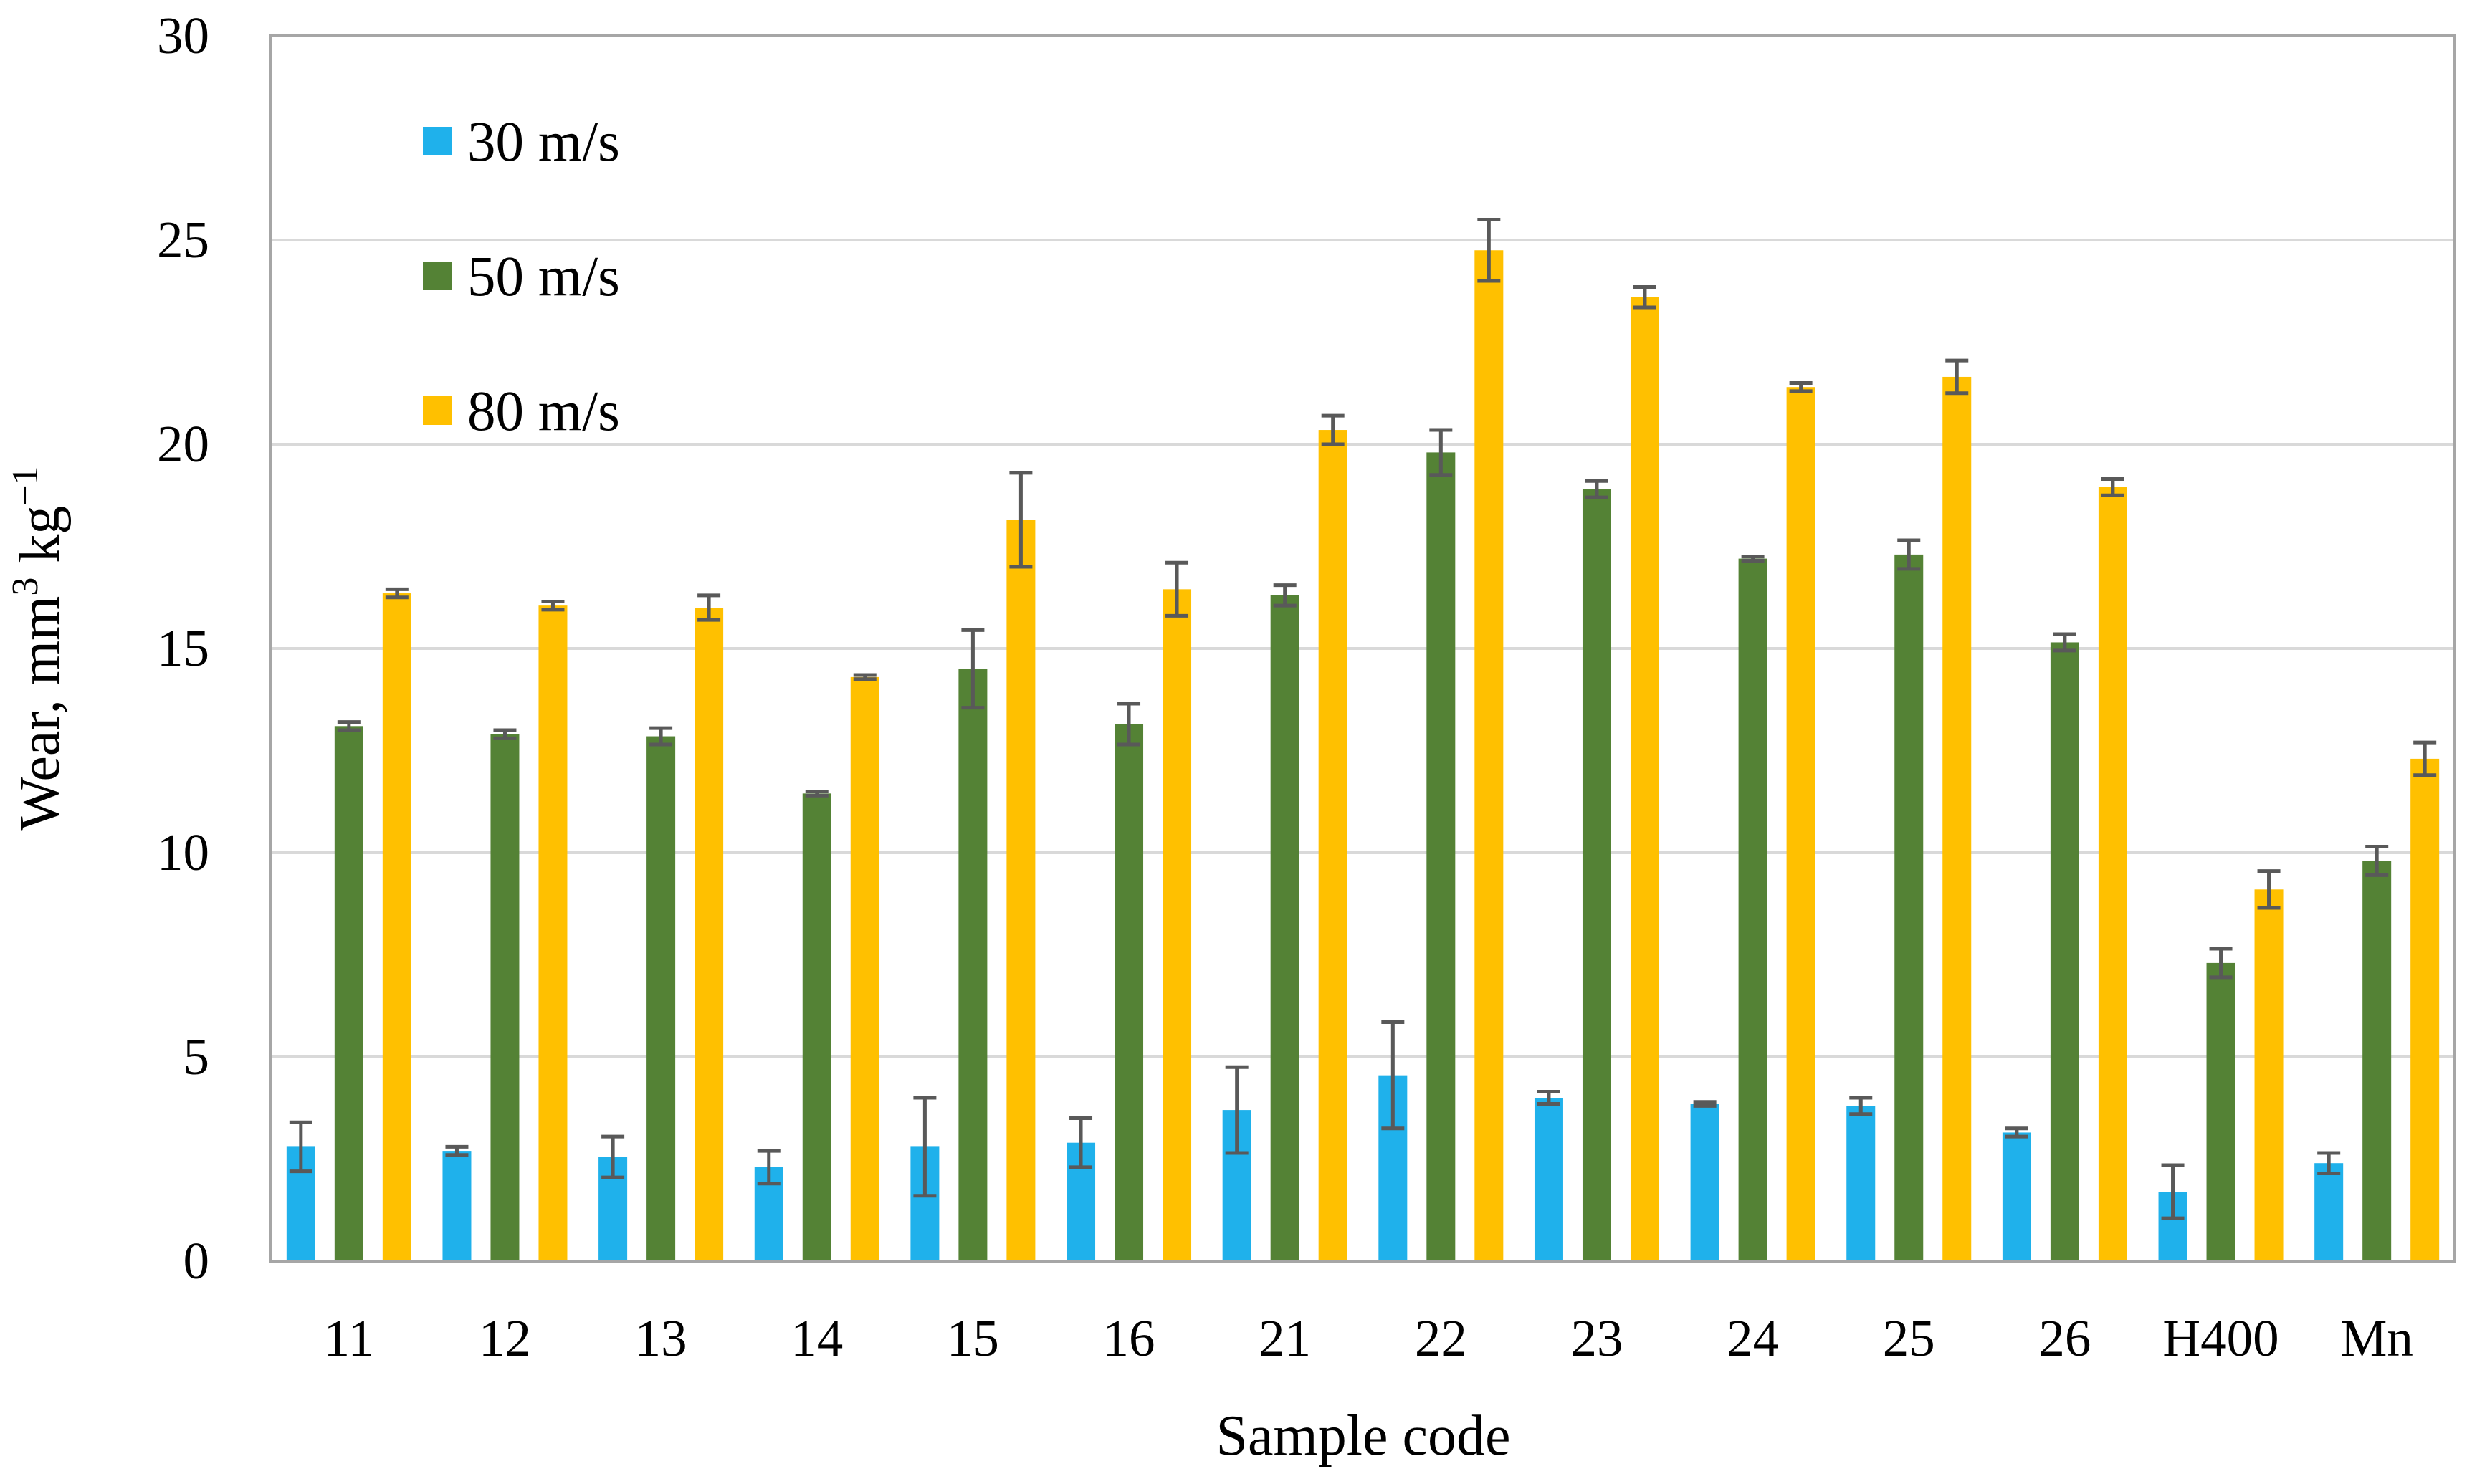 Image resolution: width=2467 pixels, height=1484 pixels. I want to click on y-tick-label: 25, so click(183, 240).